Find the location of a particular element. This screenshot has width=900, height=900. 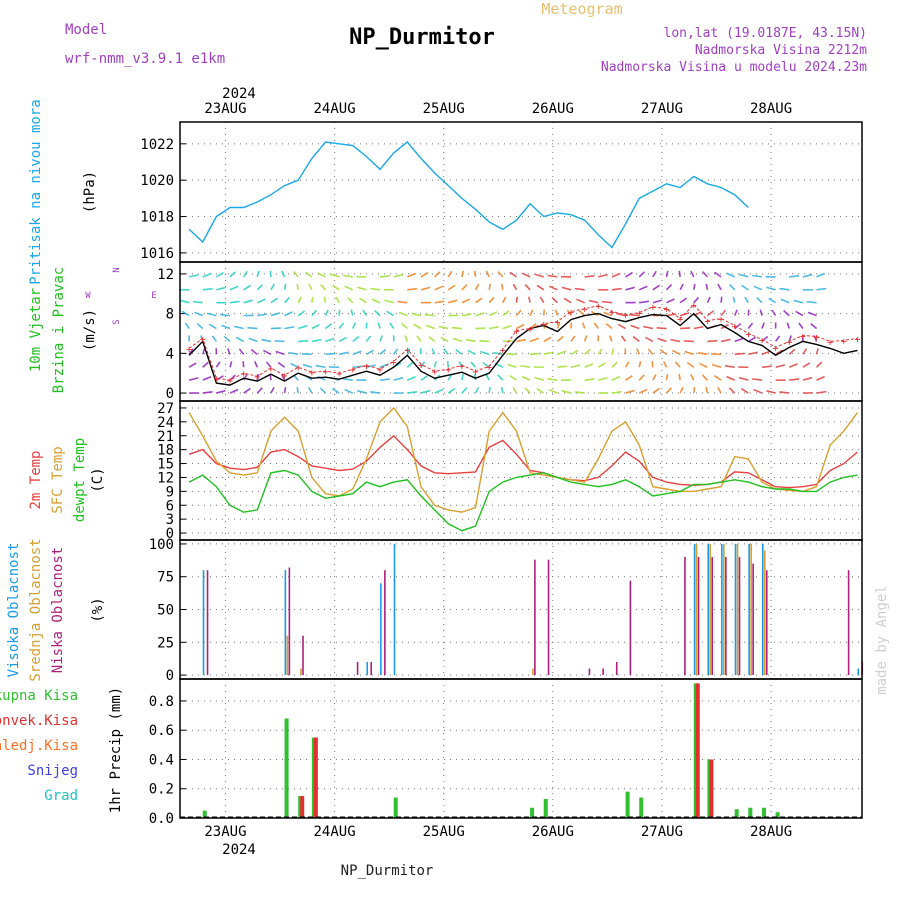

x-tick-top-label: 28AUG is located at coordinates (771, 109).